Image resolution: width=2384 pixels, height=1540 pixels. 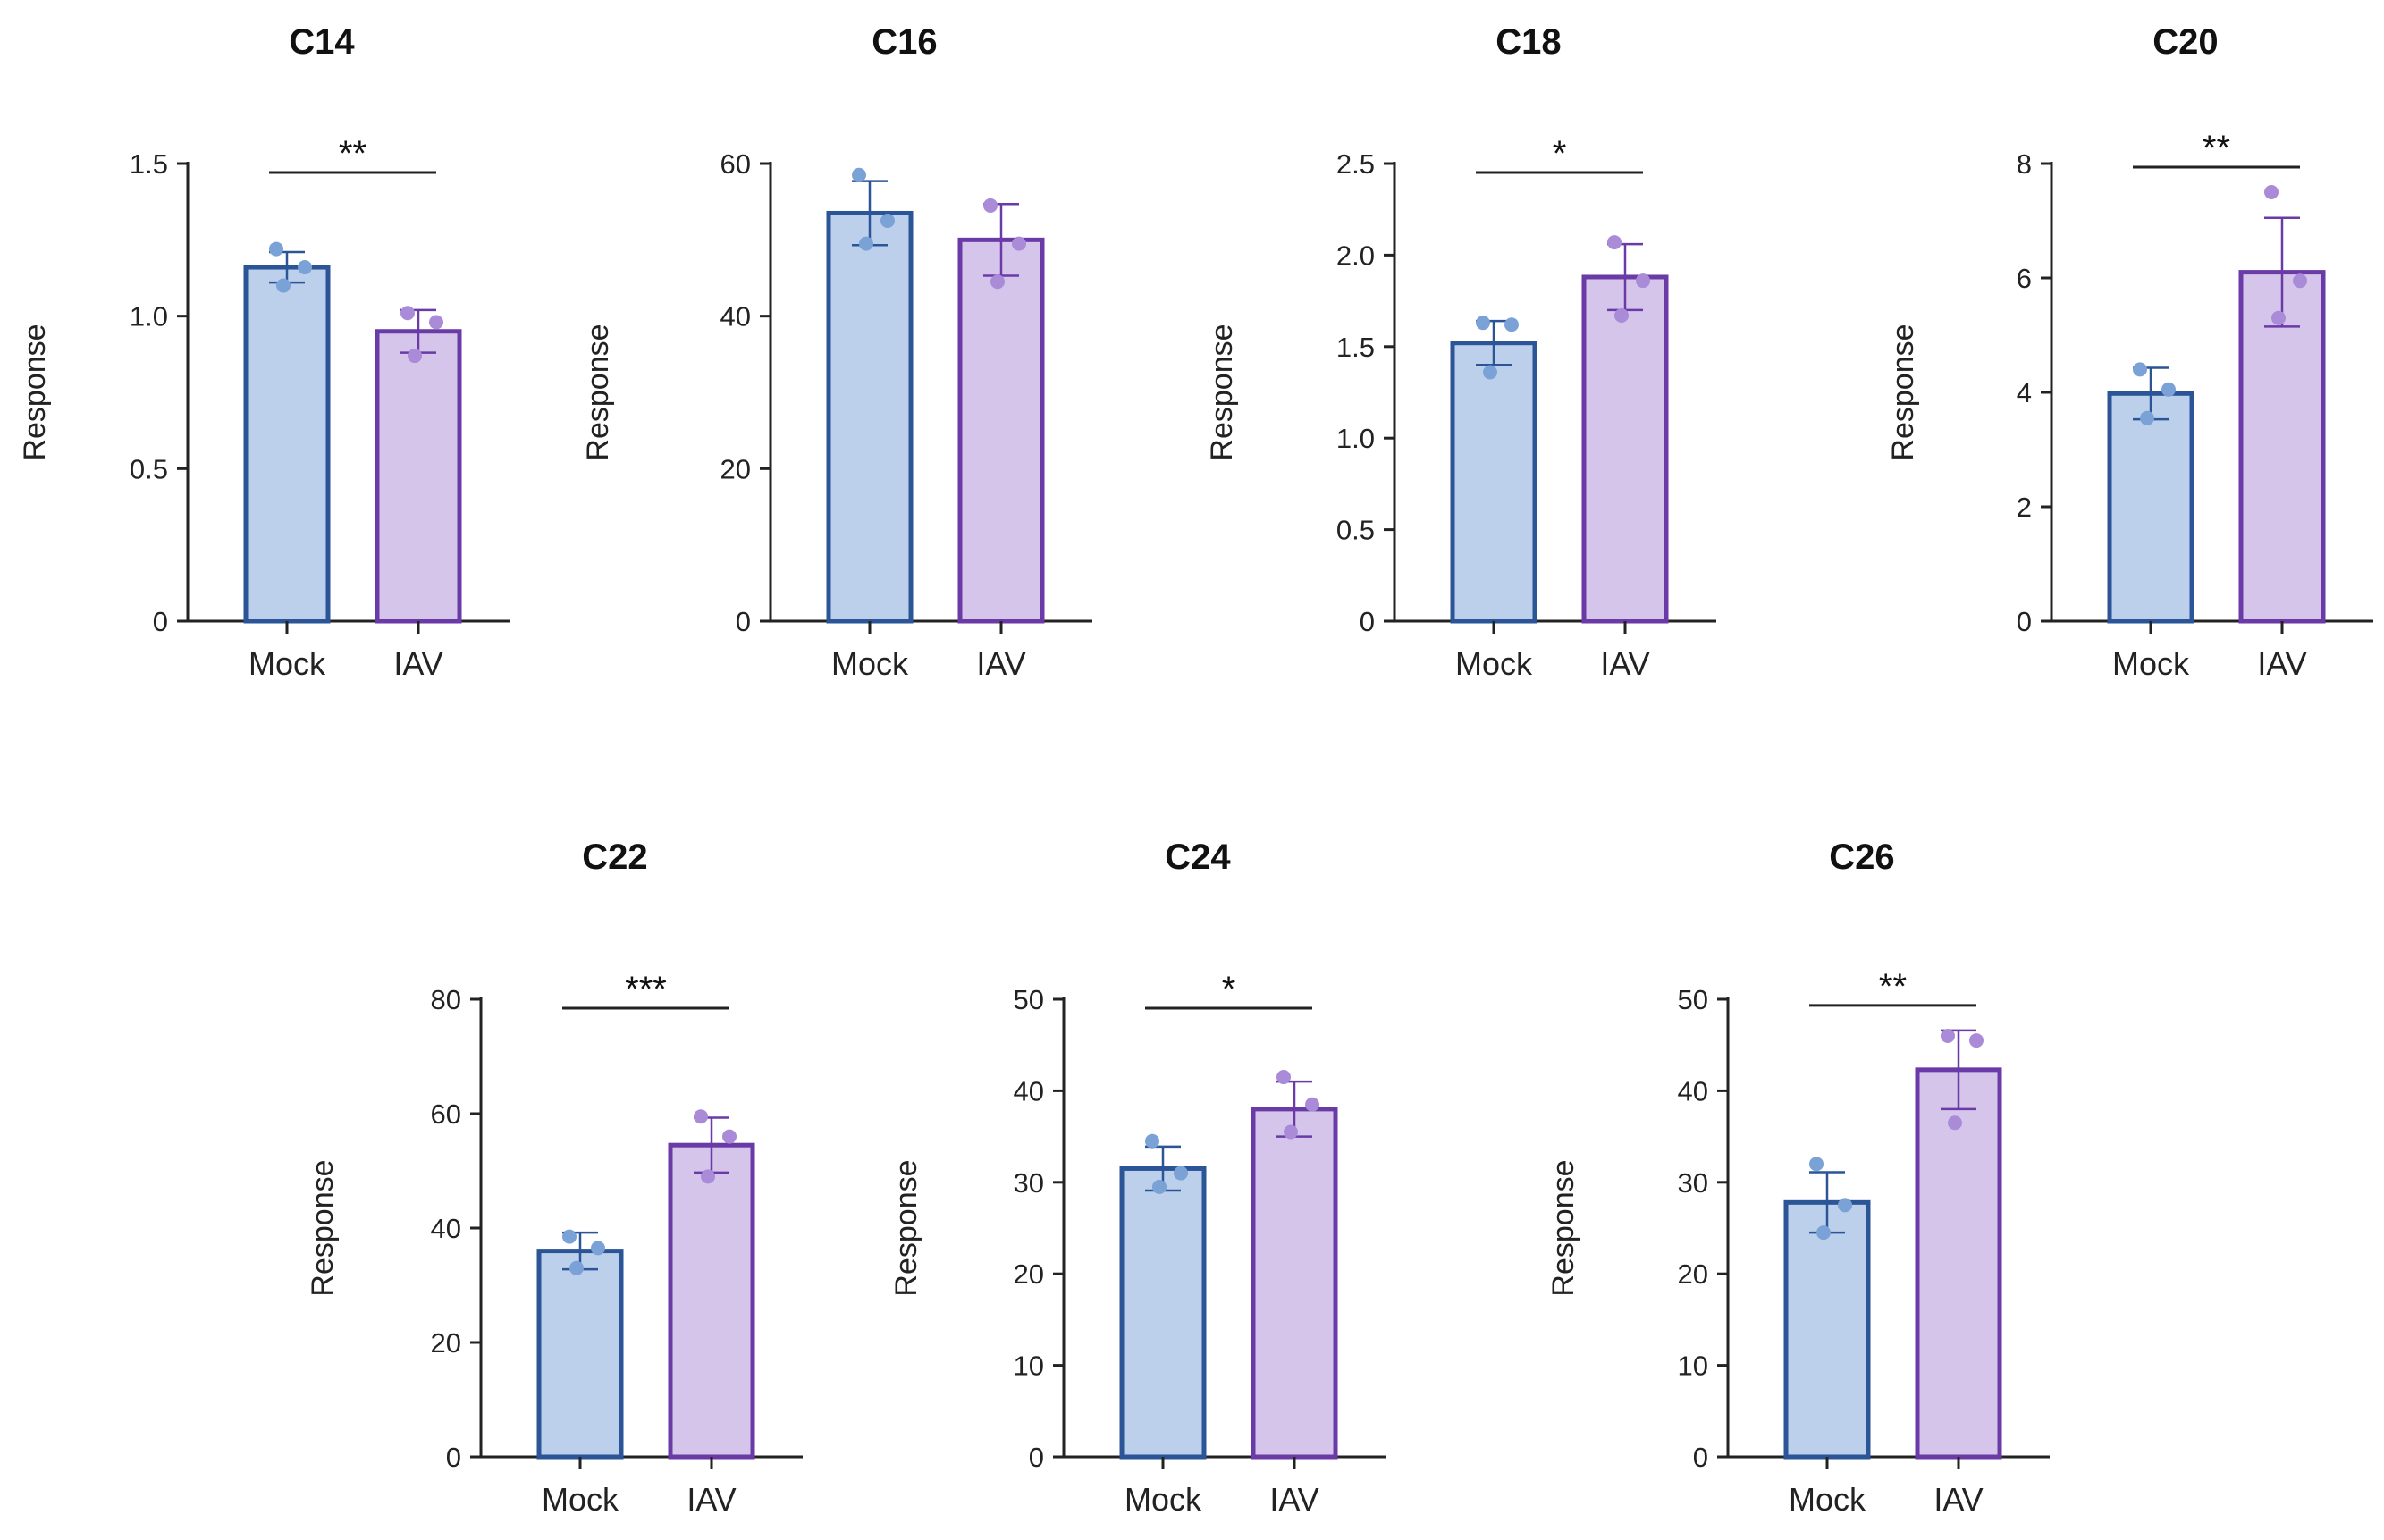 I want to click on y-tick-label: 4, so click(x=2025, y=392).